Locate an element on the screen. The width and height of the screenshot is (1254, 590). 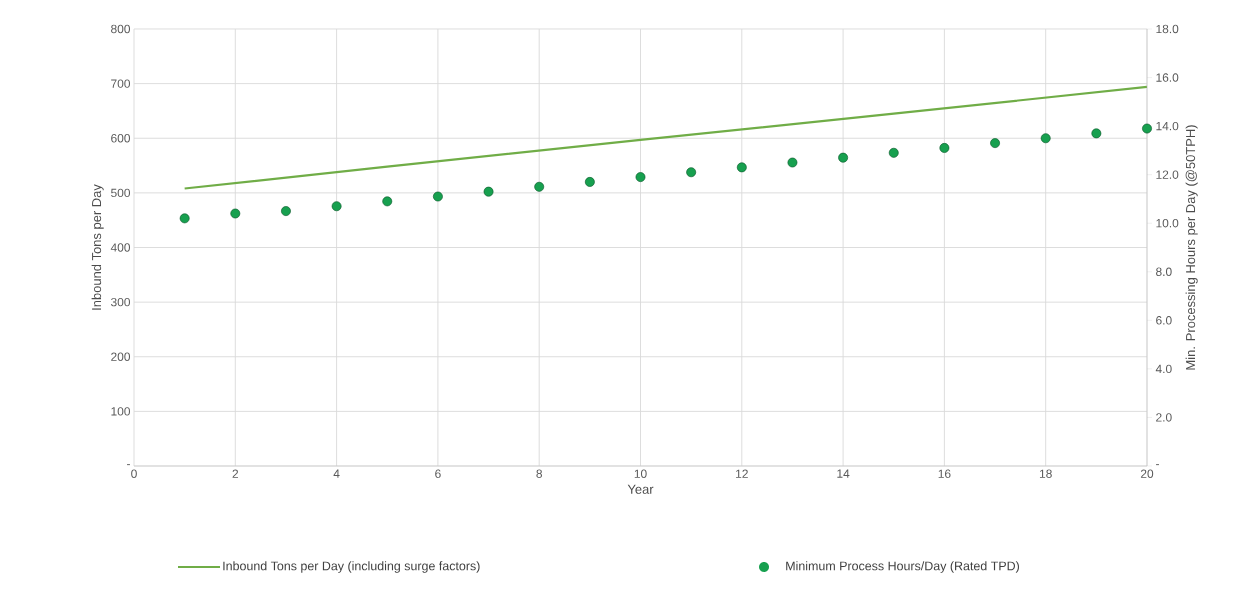
x-tick-label: 6 is located at coordinates (438, 473).